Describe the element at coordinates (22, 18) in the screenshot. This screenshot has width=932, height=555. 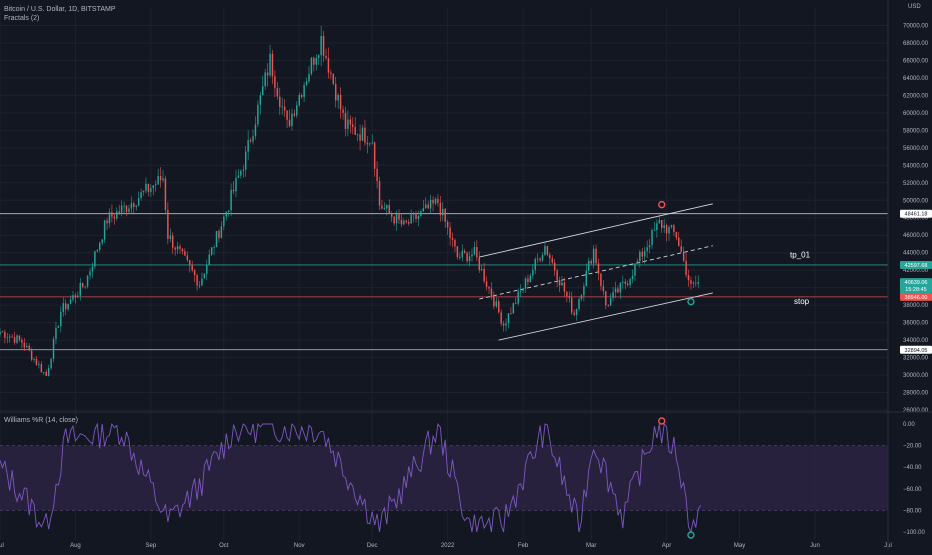
I see `fractals-indicator-label: Fractals (2)` at that location.